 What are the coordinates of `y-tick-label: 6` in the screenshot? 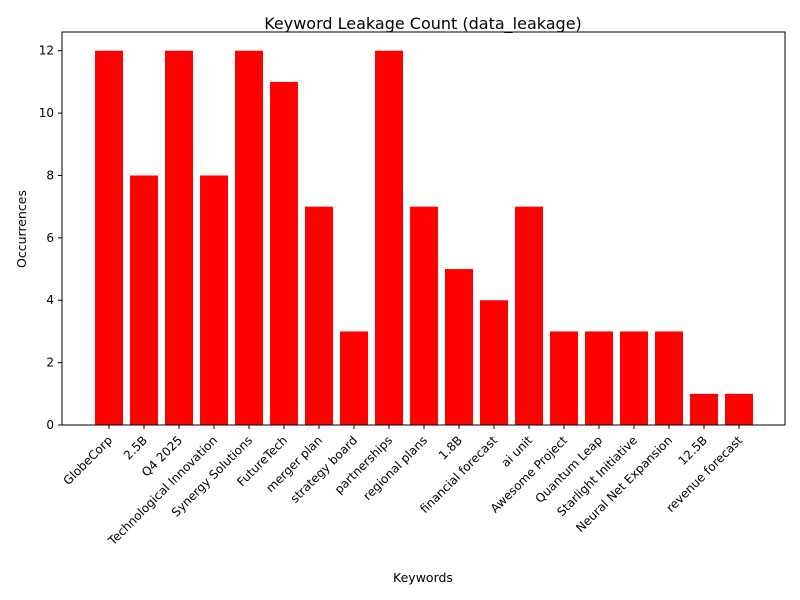 It's located at (50, 238).